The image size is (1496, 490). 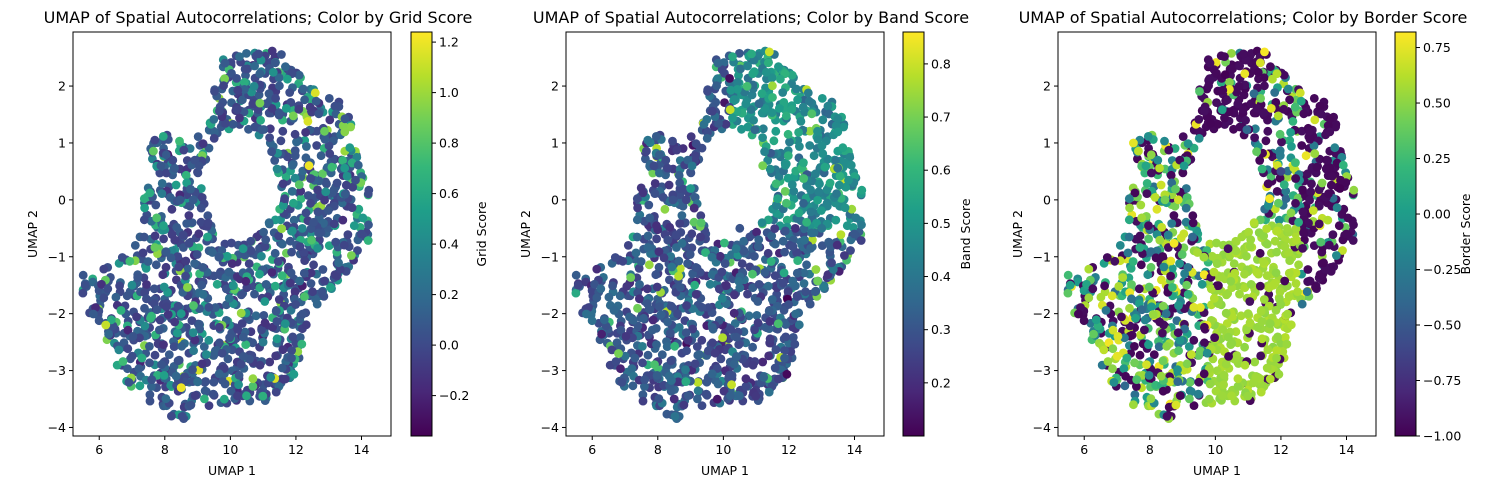 What do you see at coordinates (1437, 103) in the screenshot?
I see `colorbar-tick-label: 0.50` at bounding box center [1437, 103].